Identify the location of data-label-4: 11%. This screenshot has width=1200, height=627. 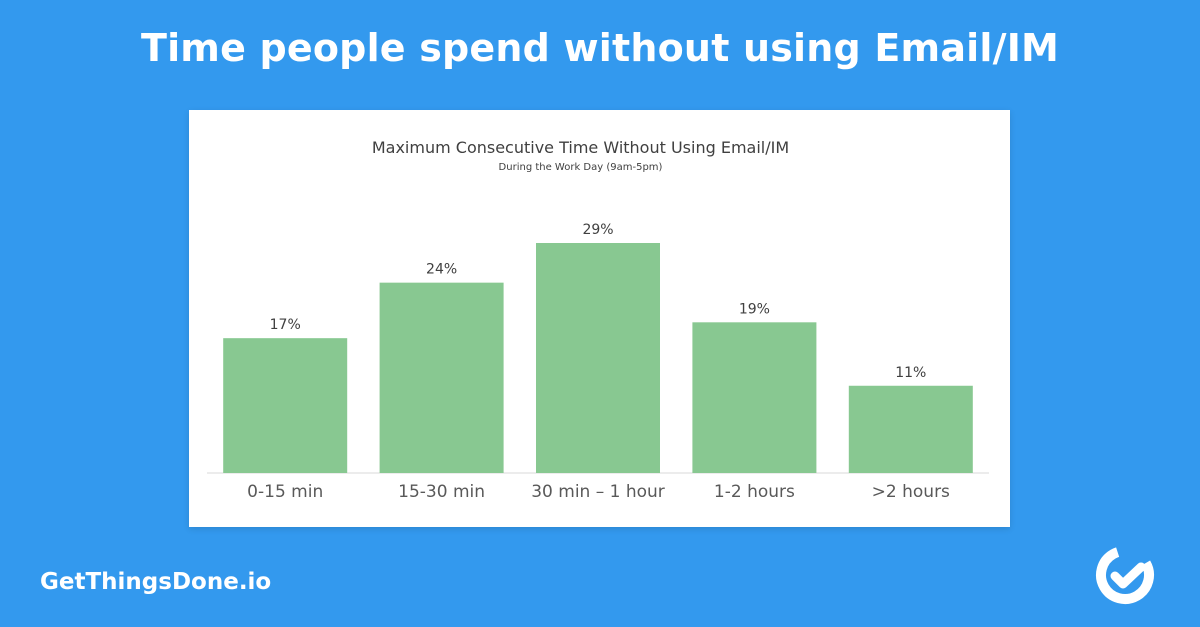
(910, 373).